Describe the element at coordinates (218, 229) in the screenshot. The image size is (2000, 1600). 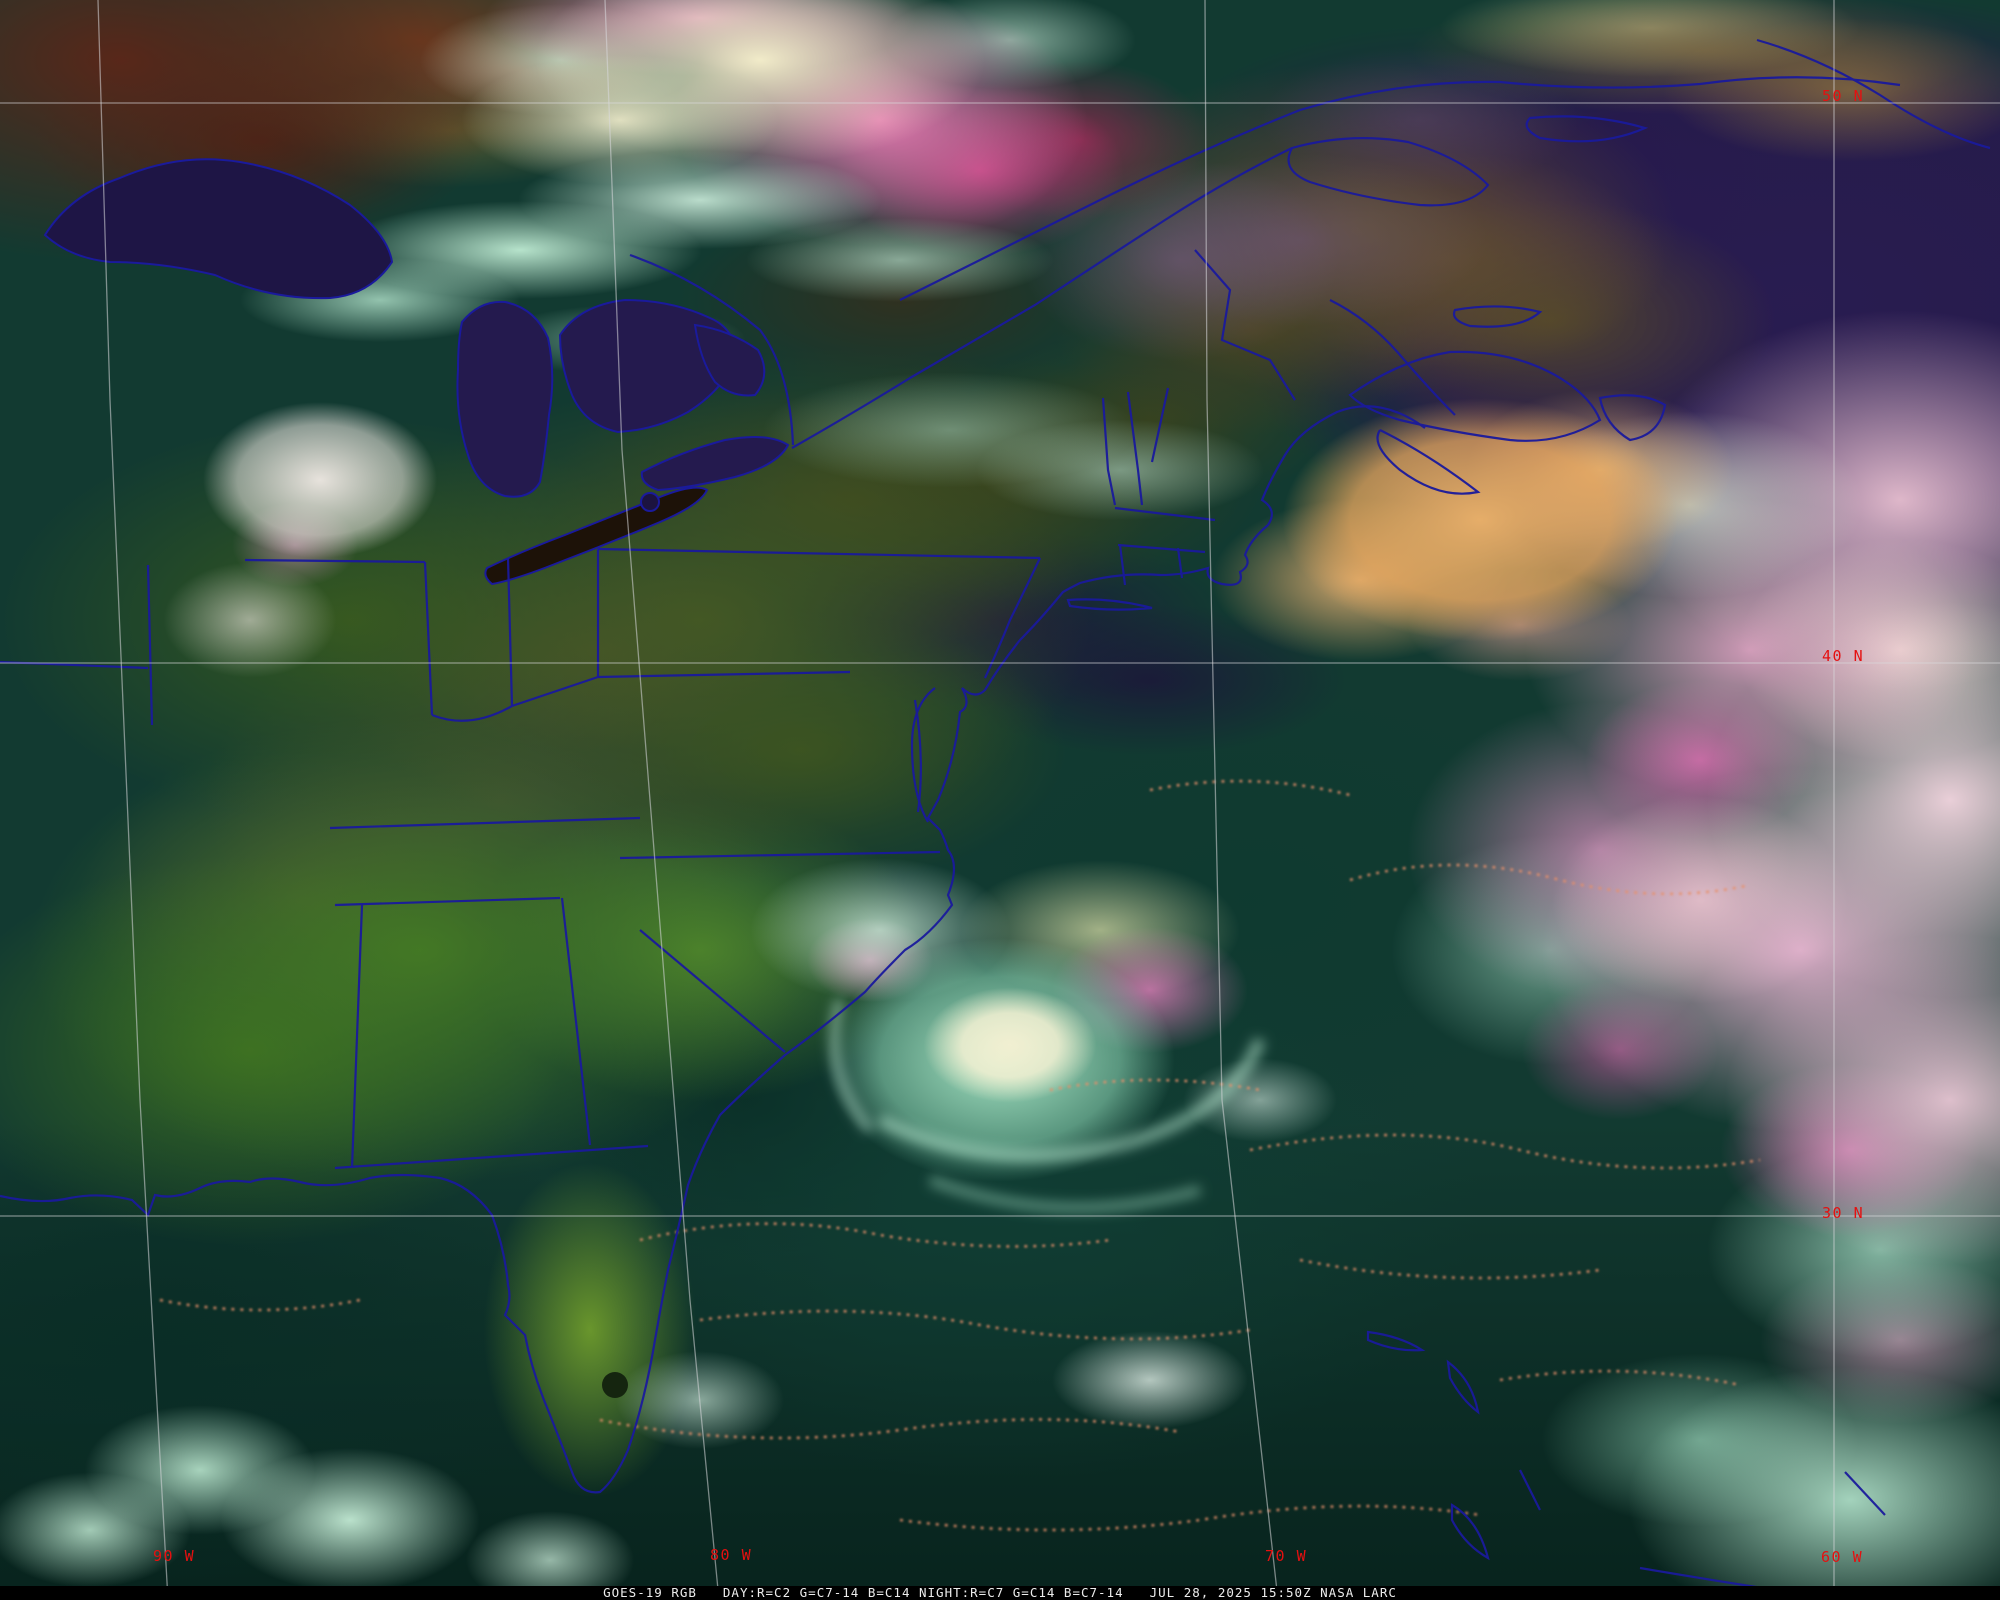
I see `lake-superior` at that location.